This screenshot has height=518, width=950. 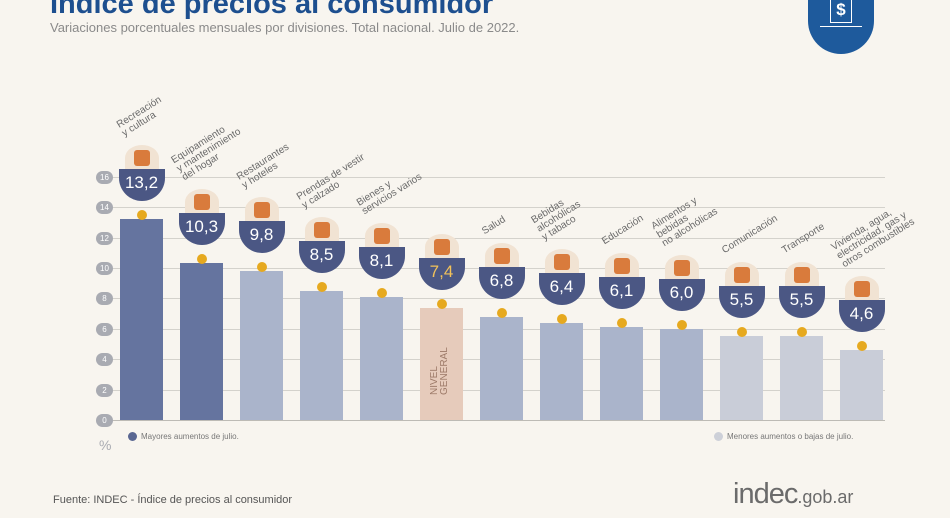 I want to click on indec-brand-logo: indec.gob.ar, so click(x=793, y=494).